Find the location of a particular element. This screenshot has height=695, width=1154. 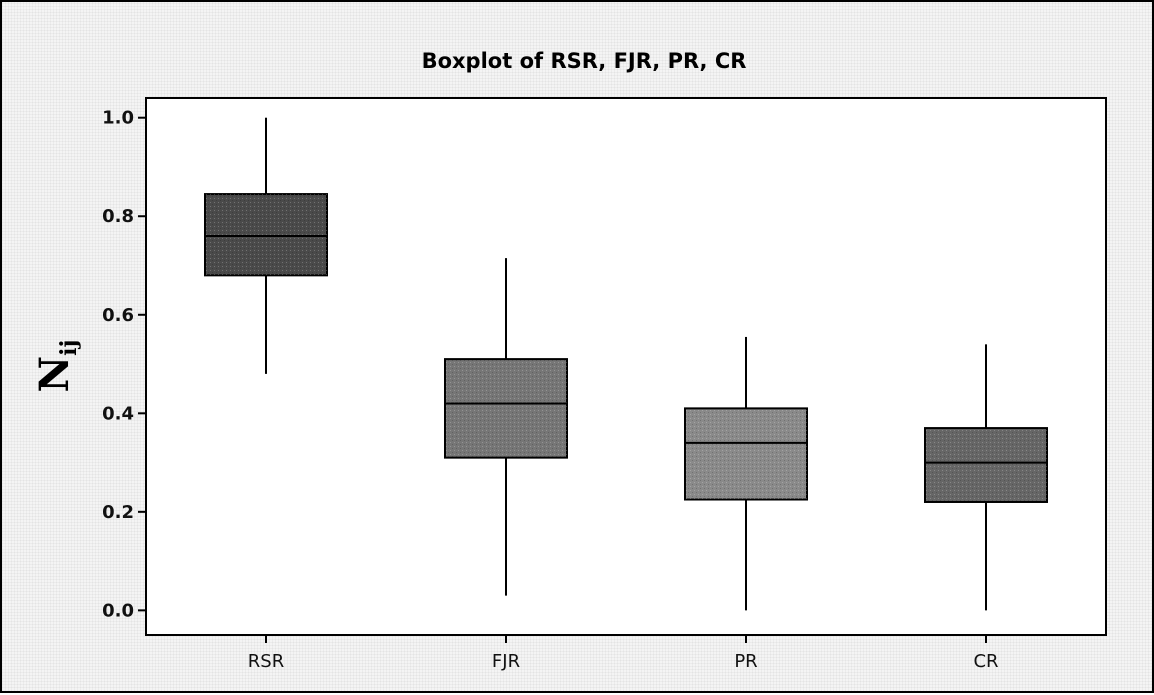

x-axis: RSR FJR PR CR is located at coordinates (623, 653).